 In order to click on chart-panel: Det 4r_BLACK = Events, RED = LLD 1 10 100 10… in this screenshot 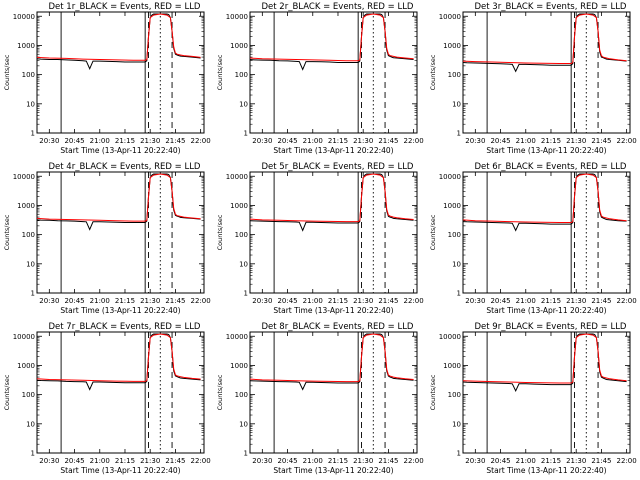, I will do `click(107, 238)`.